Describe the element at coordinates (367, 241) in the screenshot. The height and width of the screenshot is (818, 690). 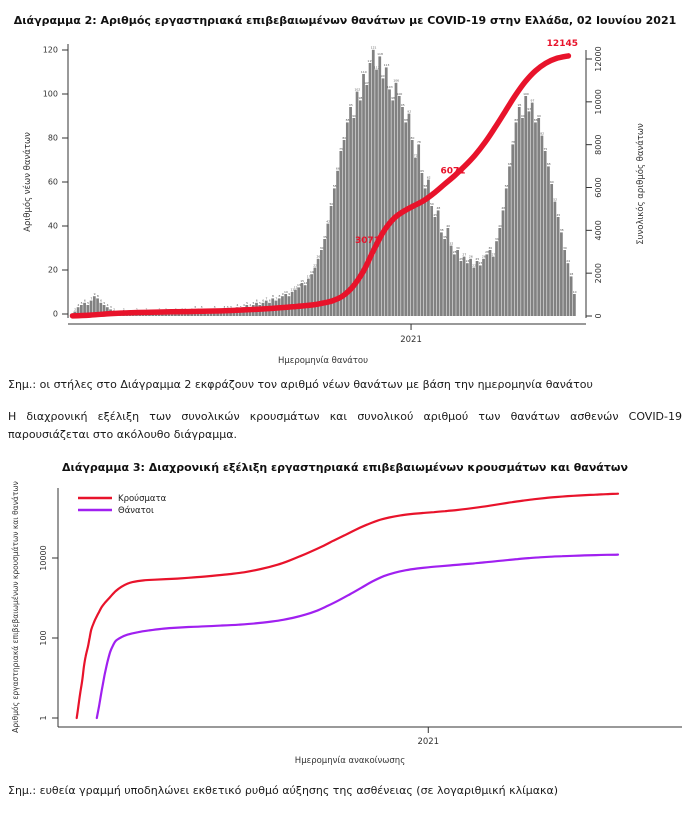
I see `line-annotation: 3071` at that location.